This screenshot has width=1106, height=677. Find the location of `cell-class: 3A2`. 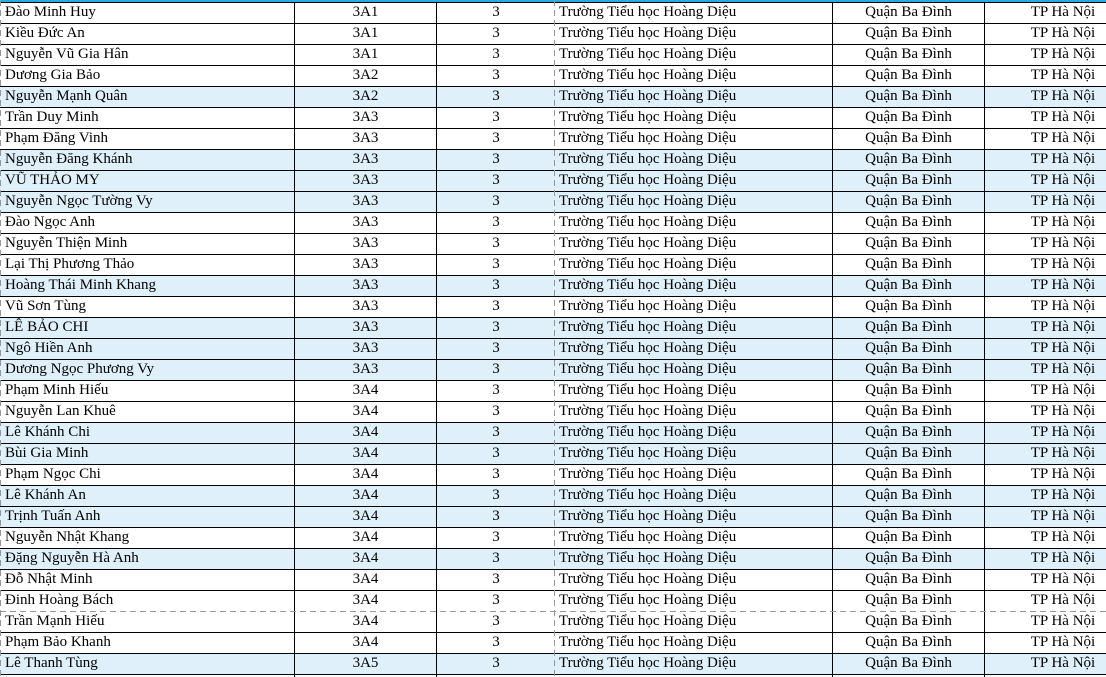

cell-class: 3A2 is located at coordinates (366, 76).